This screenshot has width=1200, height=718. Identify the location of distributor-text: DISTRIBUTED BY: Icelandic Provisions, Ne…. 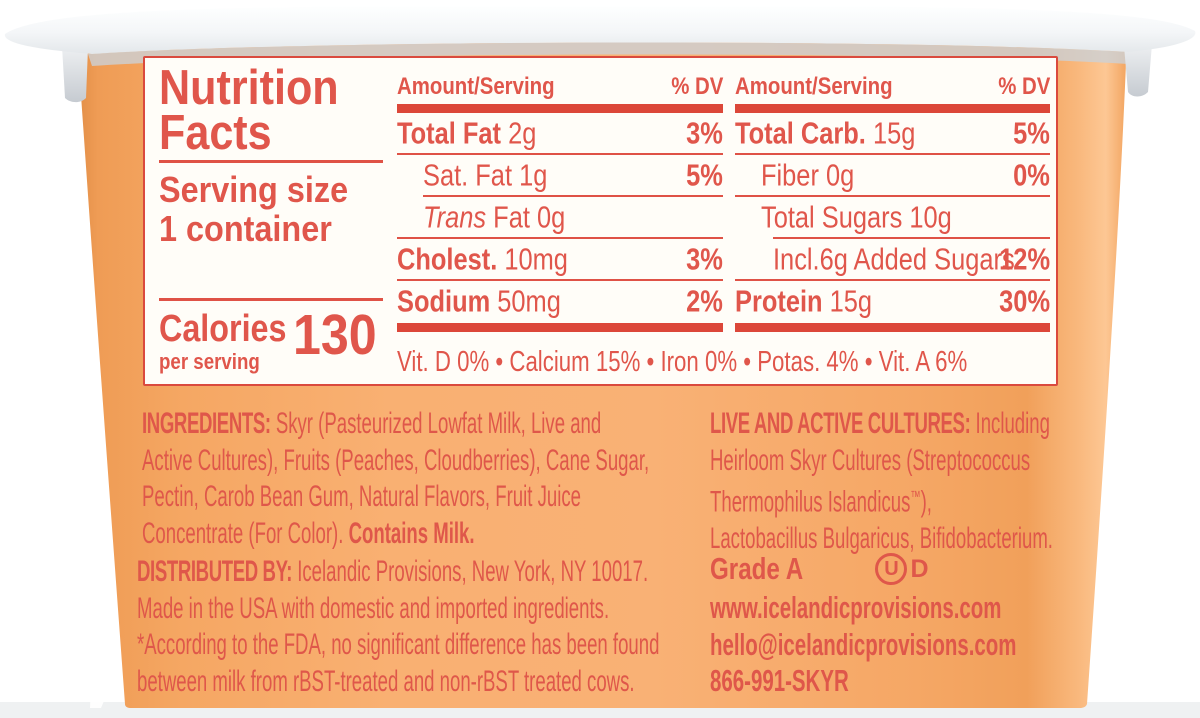
(427, 627).